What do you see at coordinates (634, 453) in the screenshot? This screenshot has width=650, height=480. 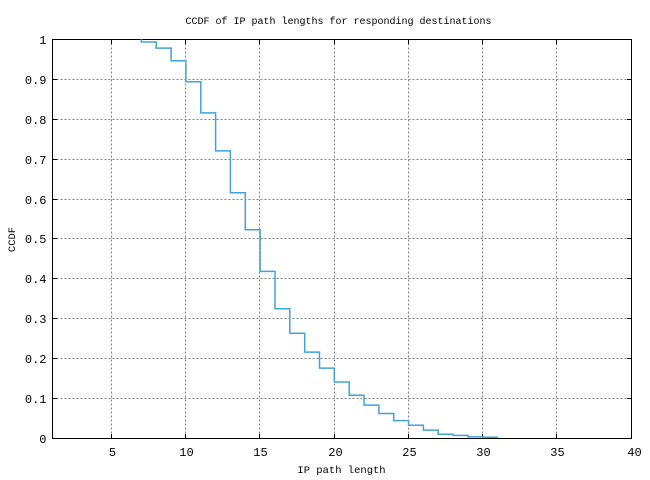 I see `svg-text: 40` at bounding box center [634, 453].